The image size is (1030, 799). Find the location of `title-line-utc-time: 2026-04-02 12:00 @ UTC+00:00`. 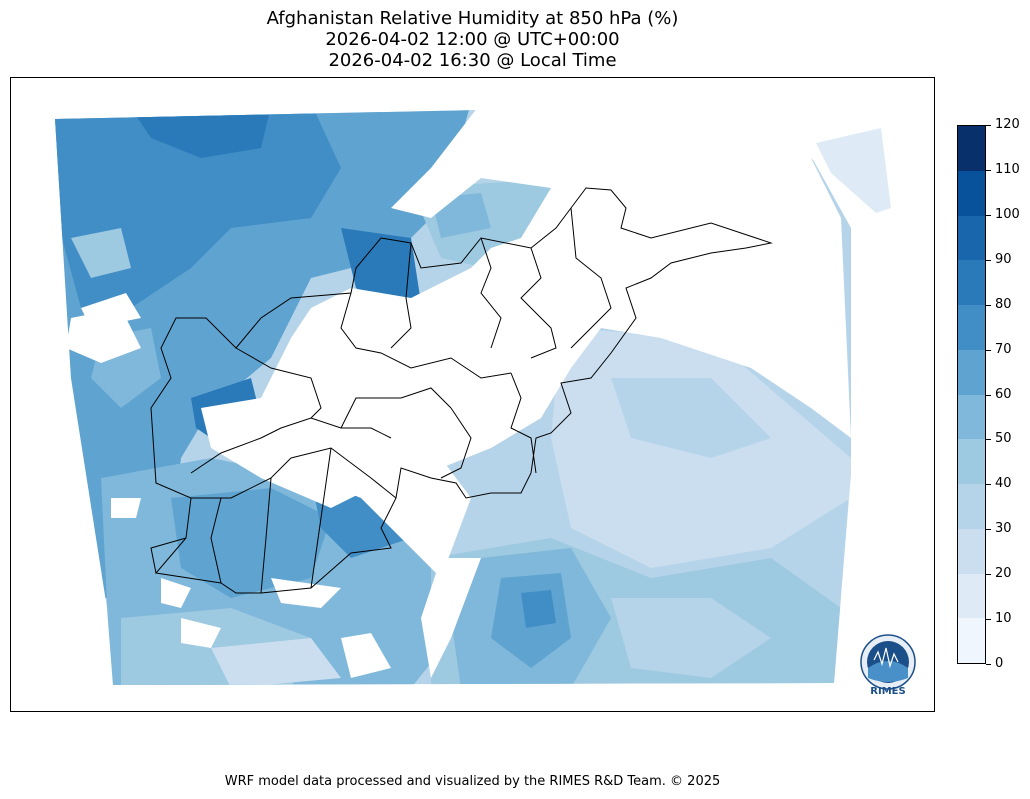

title-line-utc-time: 2026-04-02 12:00 @ UTC+00:00 is located at coordinates (472, 39).